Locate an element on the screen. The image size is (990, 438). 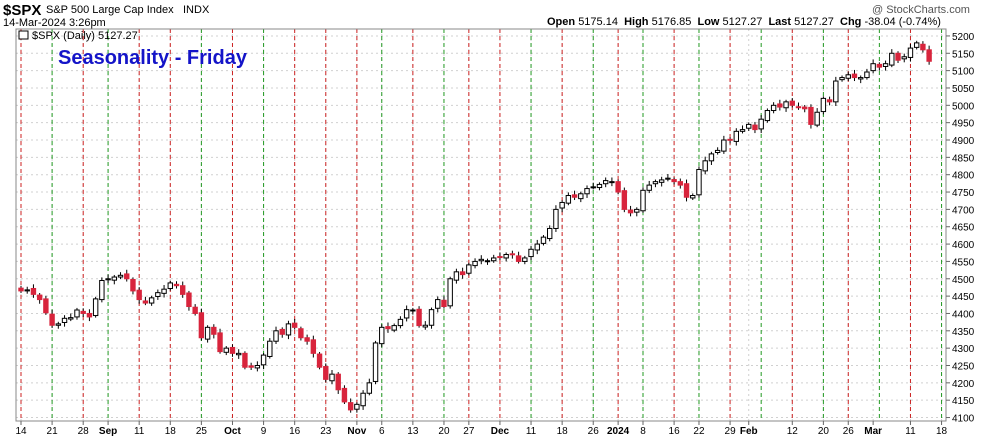
x-tick-label: 27 is located at coordinates (469, 431).